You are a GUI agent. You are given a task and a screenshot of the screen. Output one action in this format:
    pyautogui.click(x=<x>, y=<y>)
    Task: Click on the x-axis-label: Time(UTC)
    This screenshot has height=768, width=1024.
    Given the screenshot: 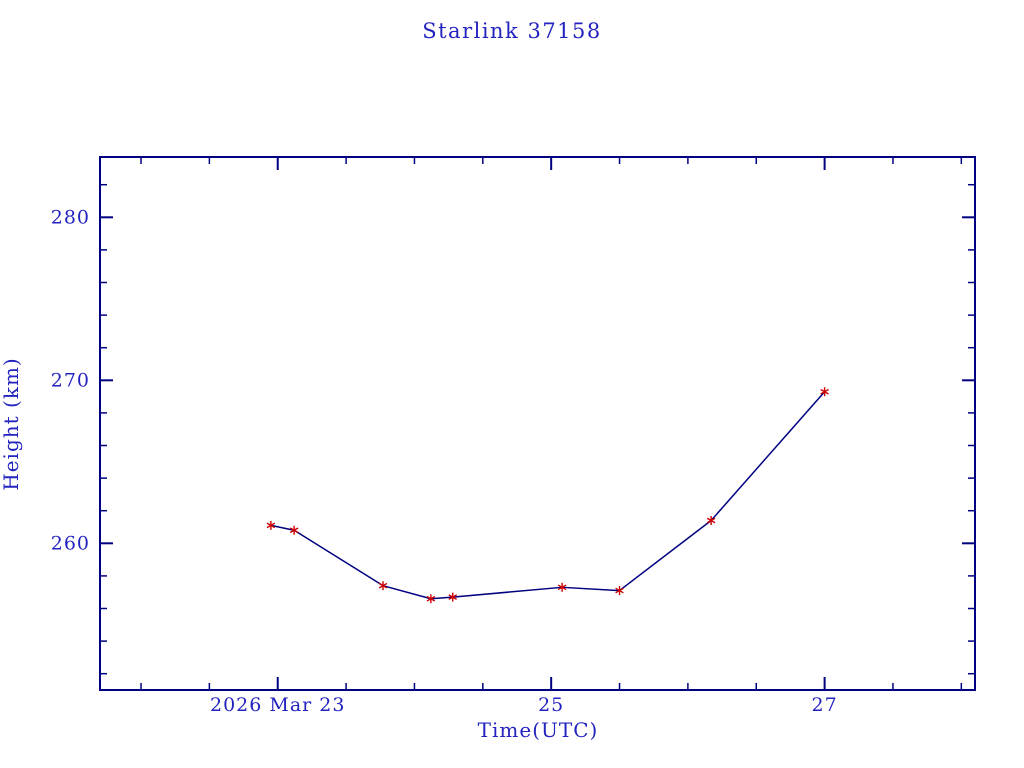 What is the action you would take?
    pyautogui.click(x=538, y=730)
    